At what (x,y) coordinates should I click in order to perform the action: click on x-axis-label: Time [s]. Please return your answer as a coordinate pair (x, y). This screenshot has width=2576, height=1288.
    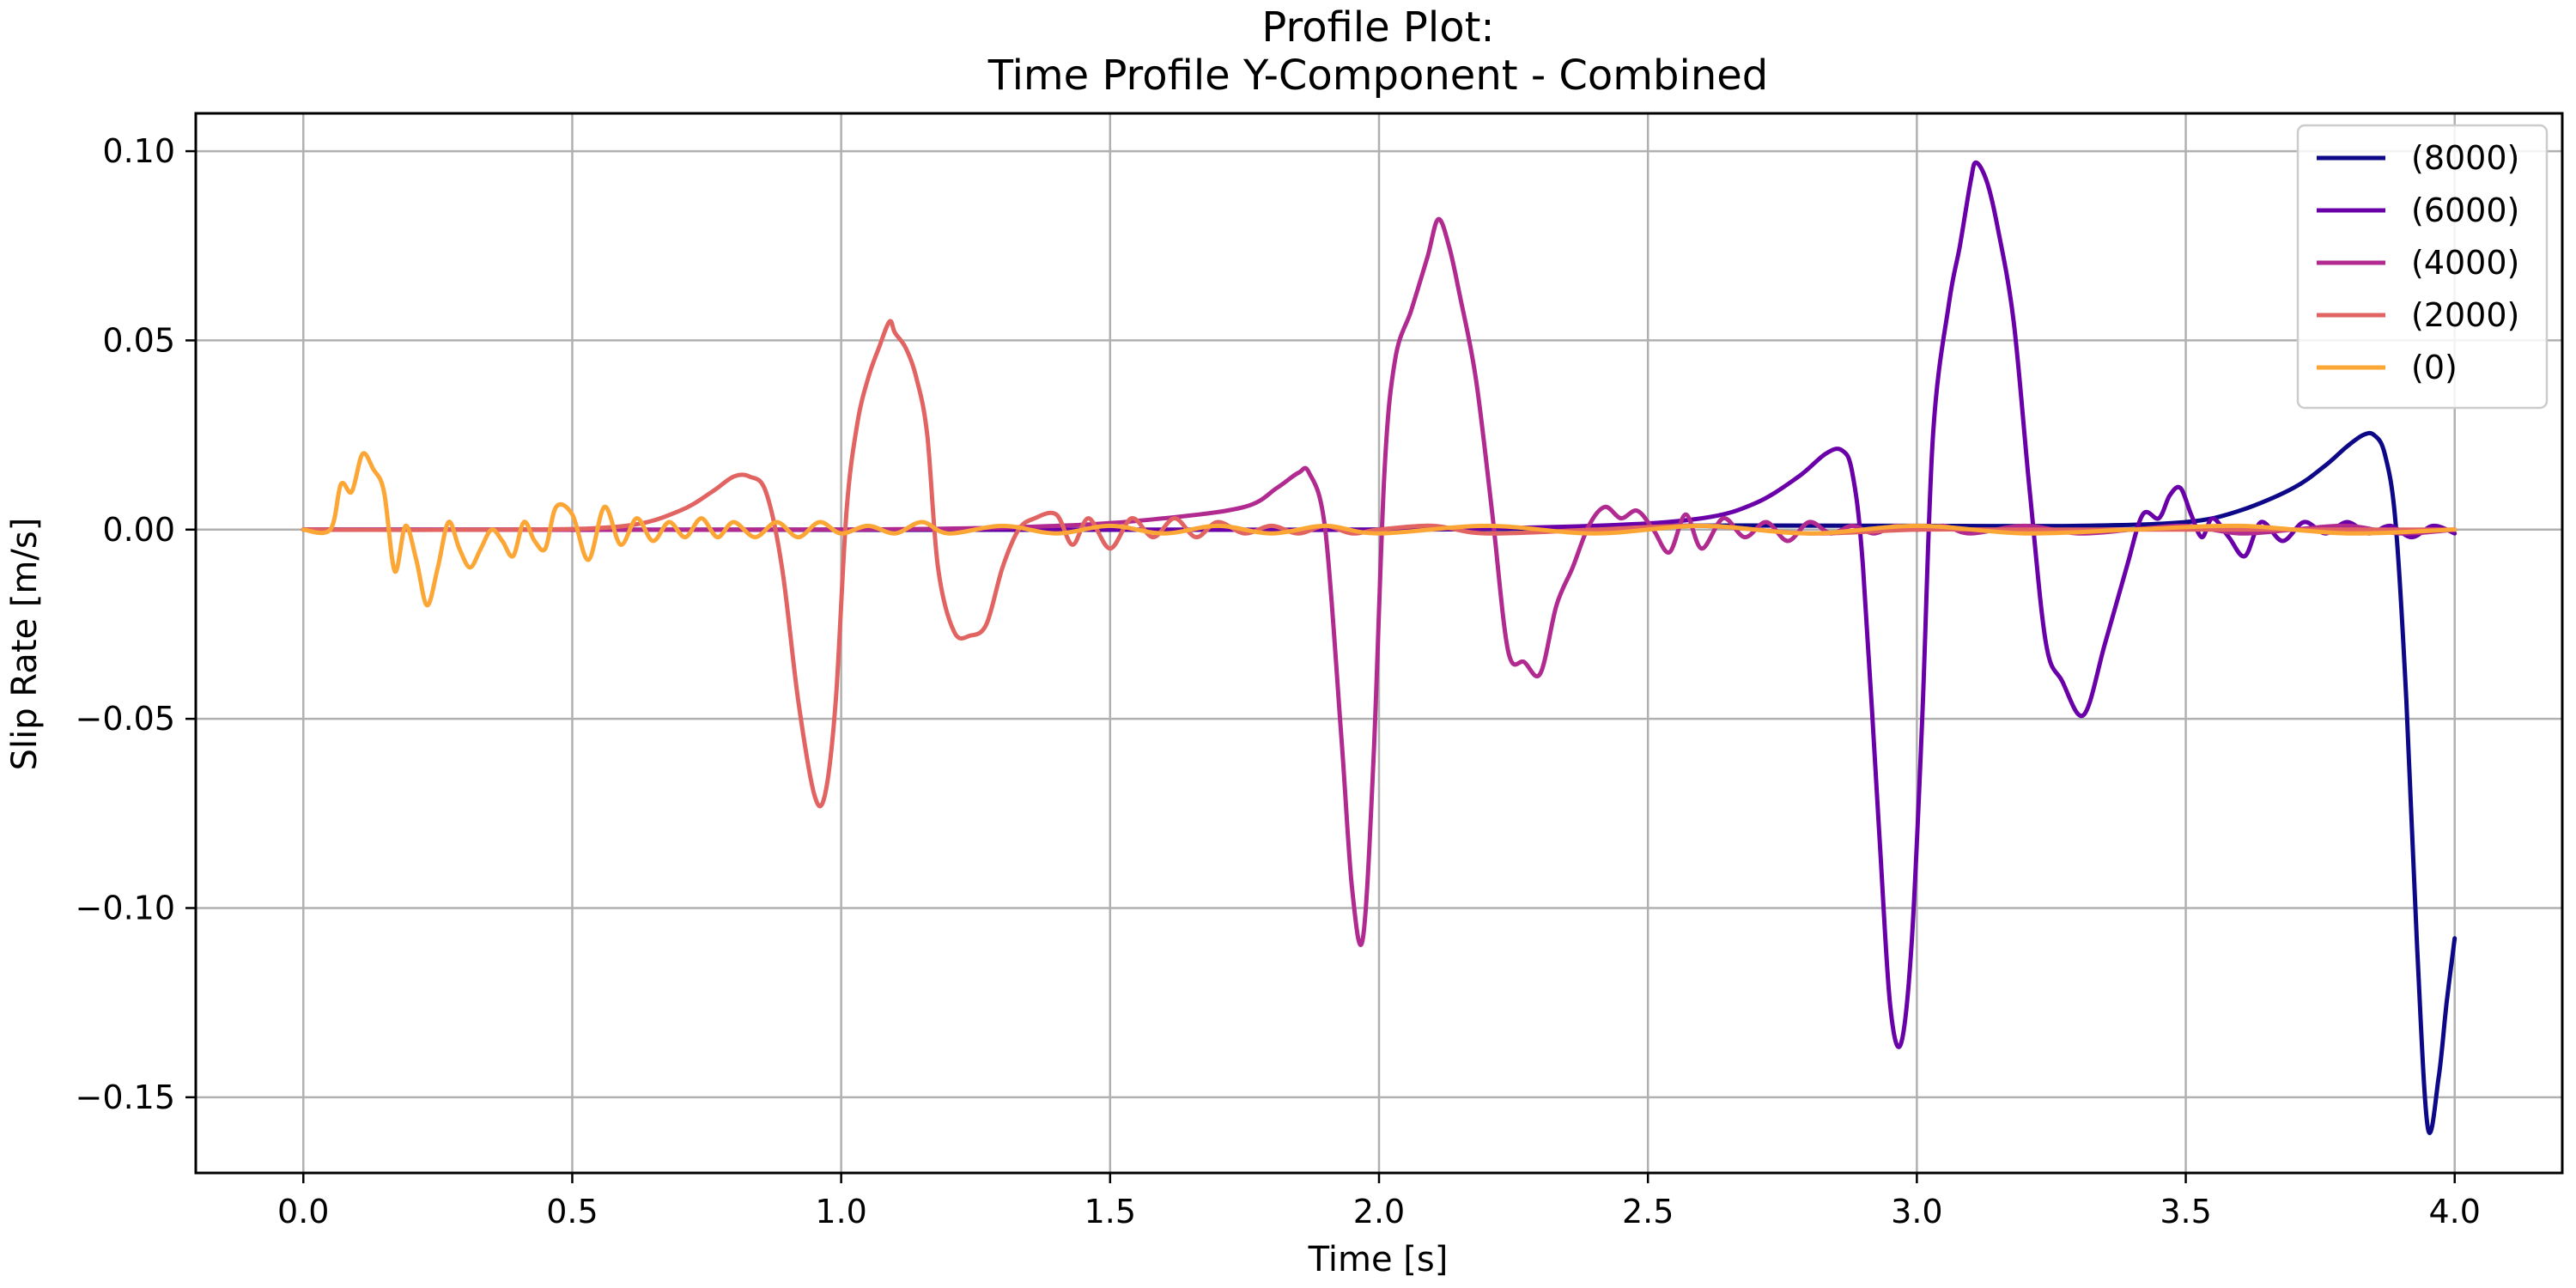
    Looking at the image, I should click on (1378, 1259).